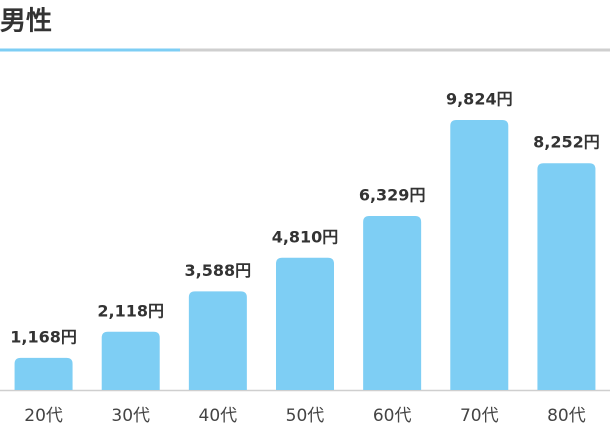  What do you see at coordinates (392, 416) in the screenshot?
I see `x-tick-label: 60代` at bounding box center [392, 416].